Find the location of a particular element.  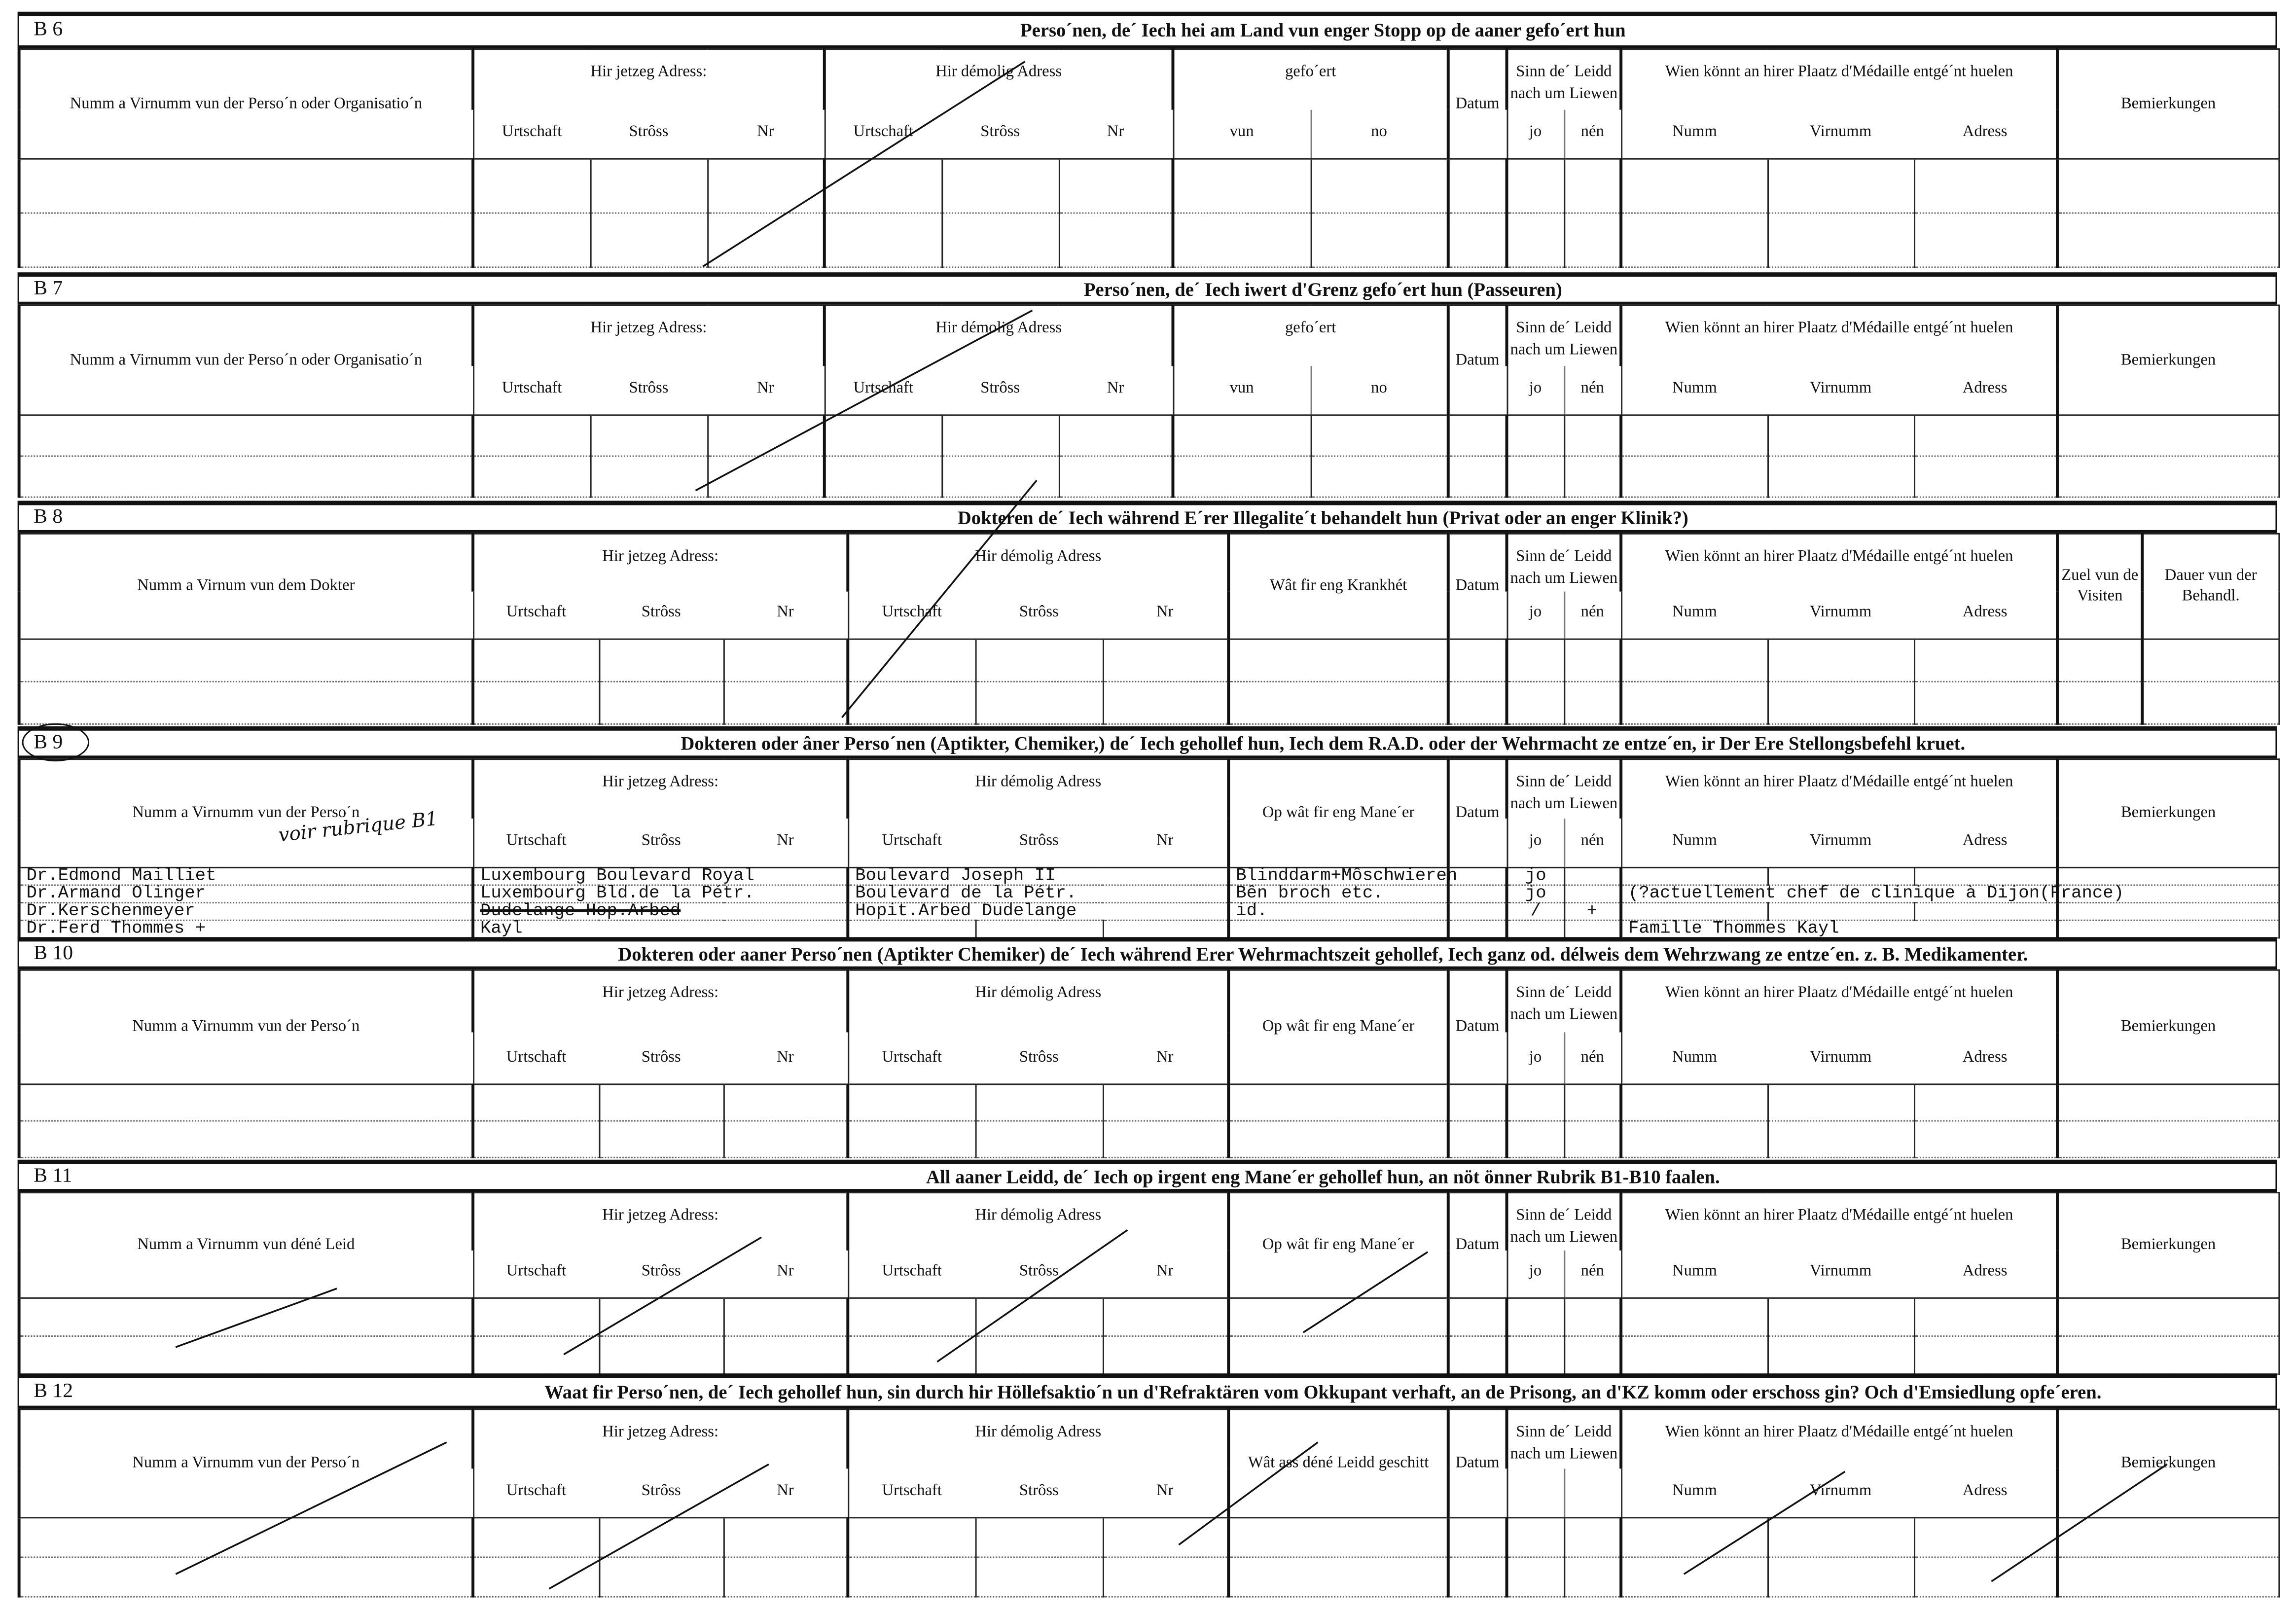

table-cell: Kayl is located at coordinates (660, 929).